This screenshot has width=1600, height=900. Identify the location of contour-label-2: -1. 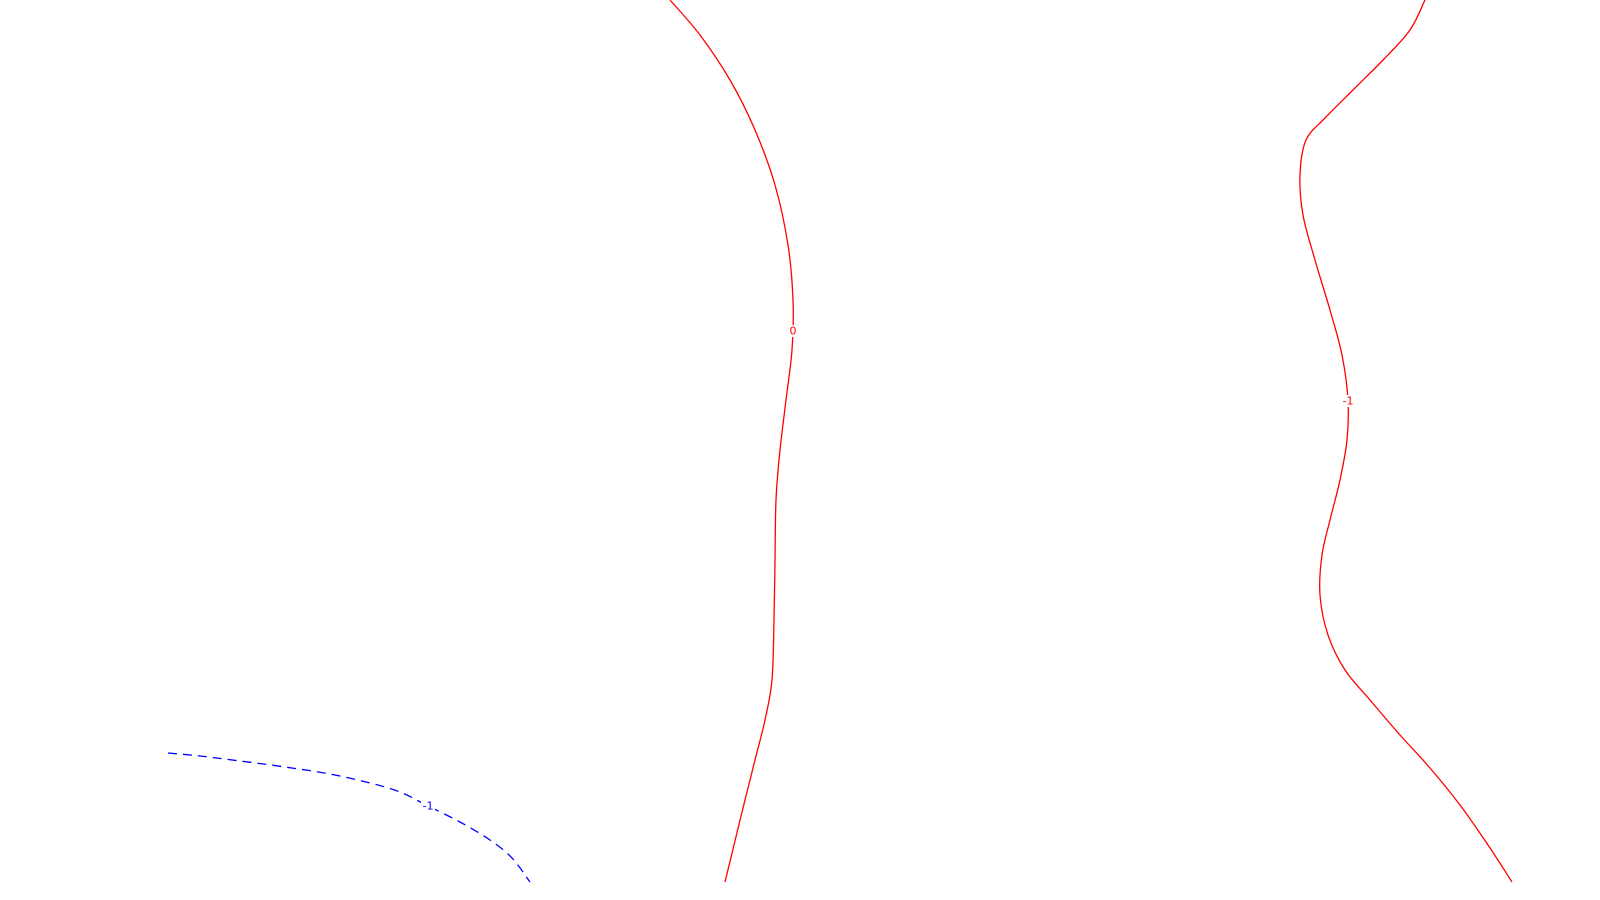
(428, 806).